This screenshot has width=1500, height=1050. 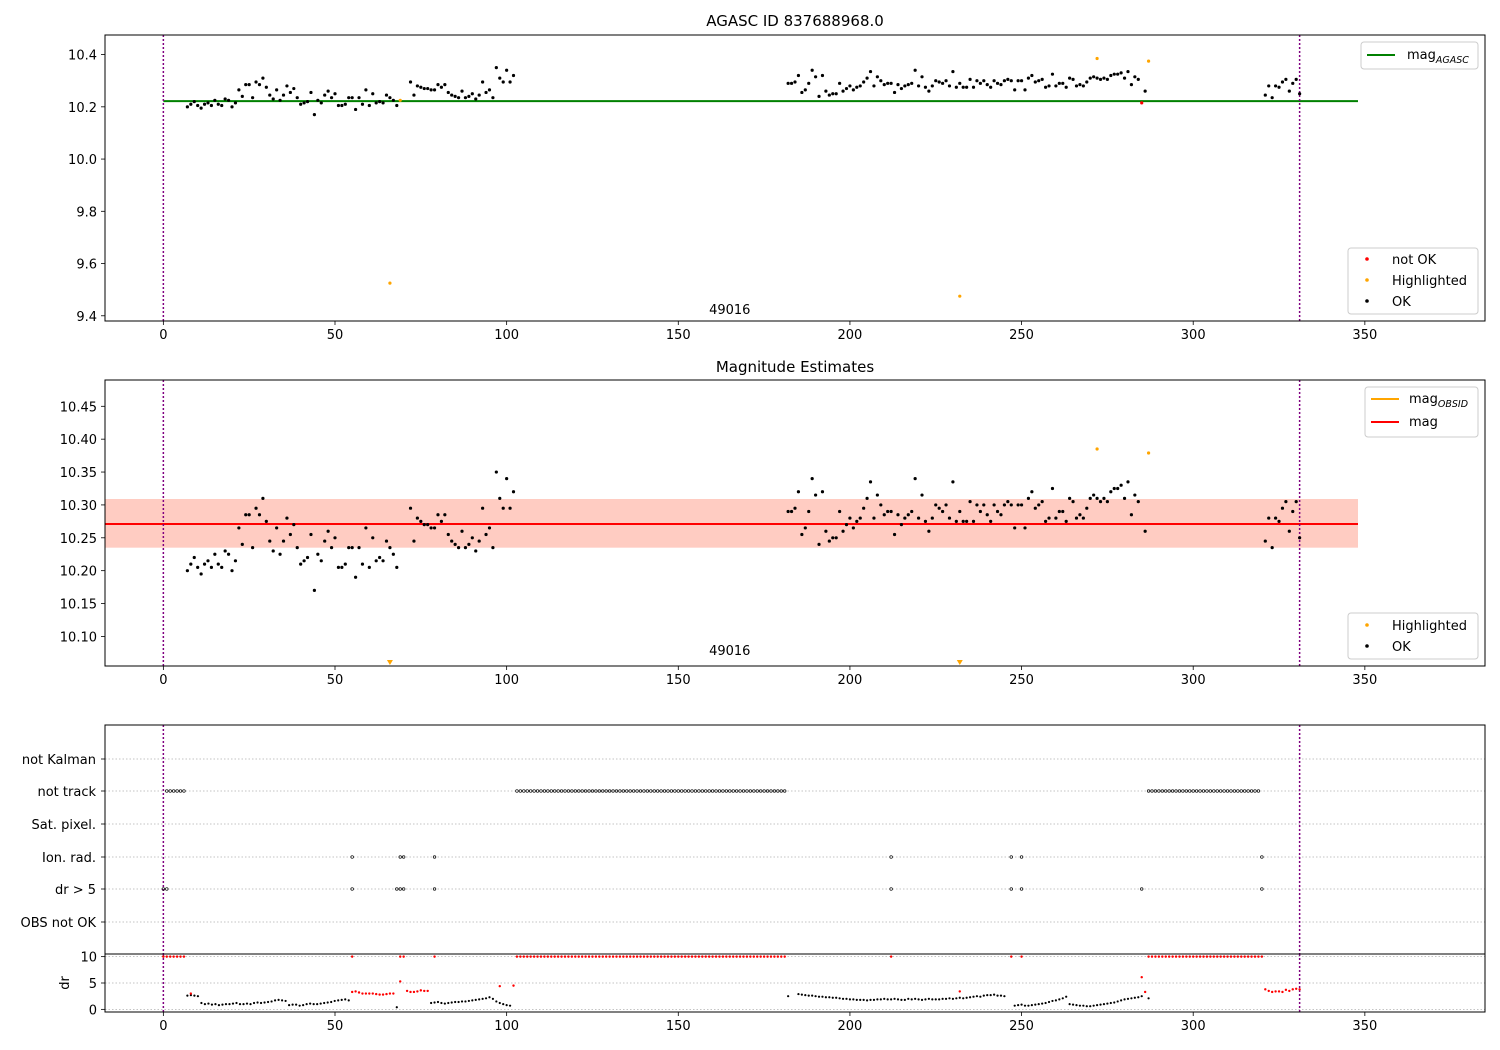 I want to click on middle-xtick-label: 200, so click(x=850, y=680).